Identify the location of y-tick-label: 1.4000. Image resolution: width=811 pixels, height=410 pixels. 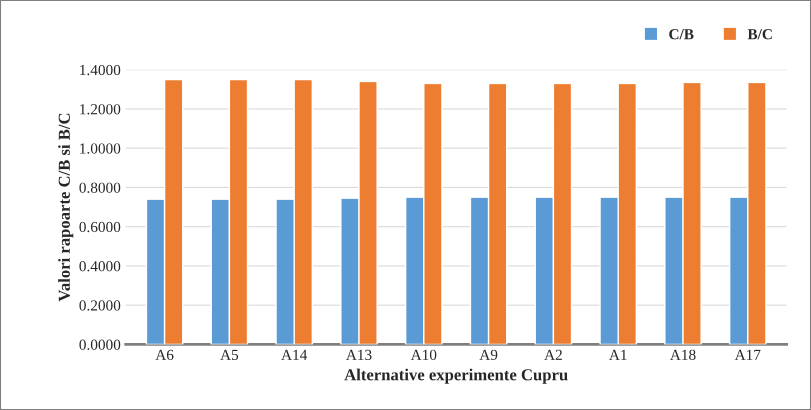
(100, 70).